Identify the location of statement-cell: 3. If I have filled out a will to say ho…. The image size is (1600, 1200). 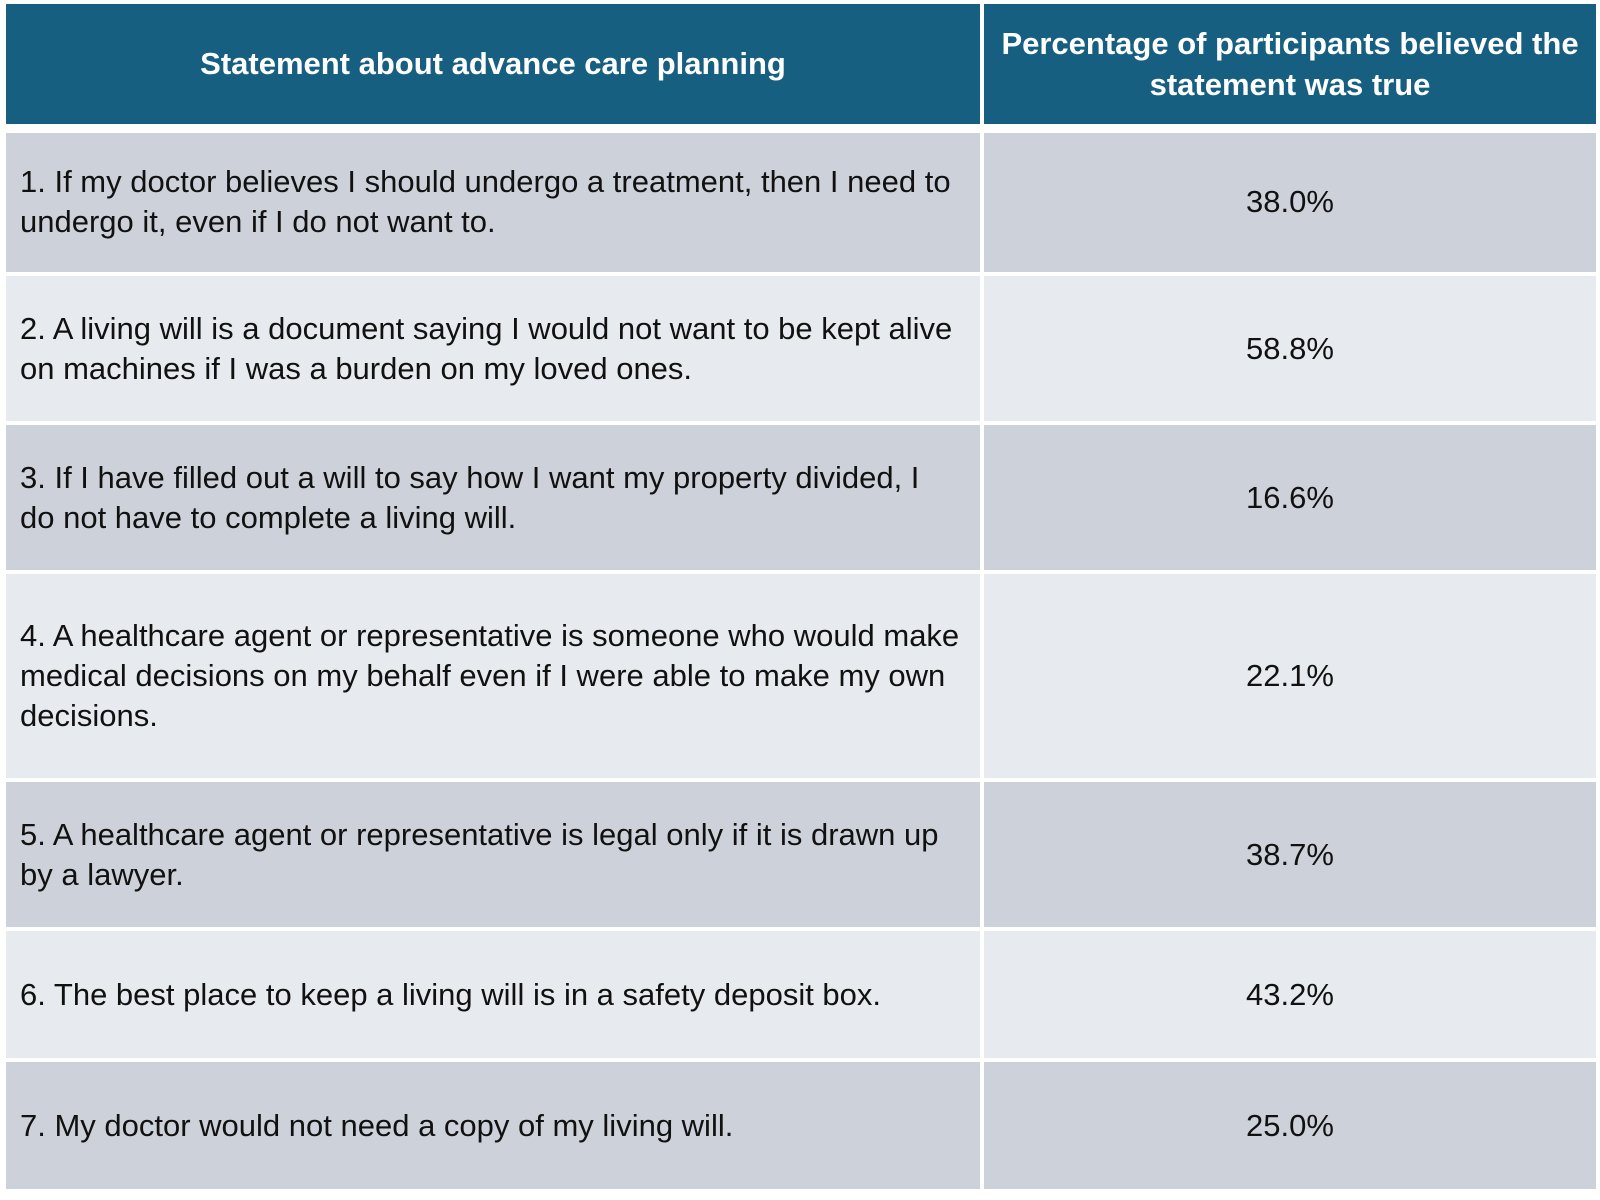
(495, 498).